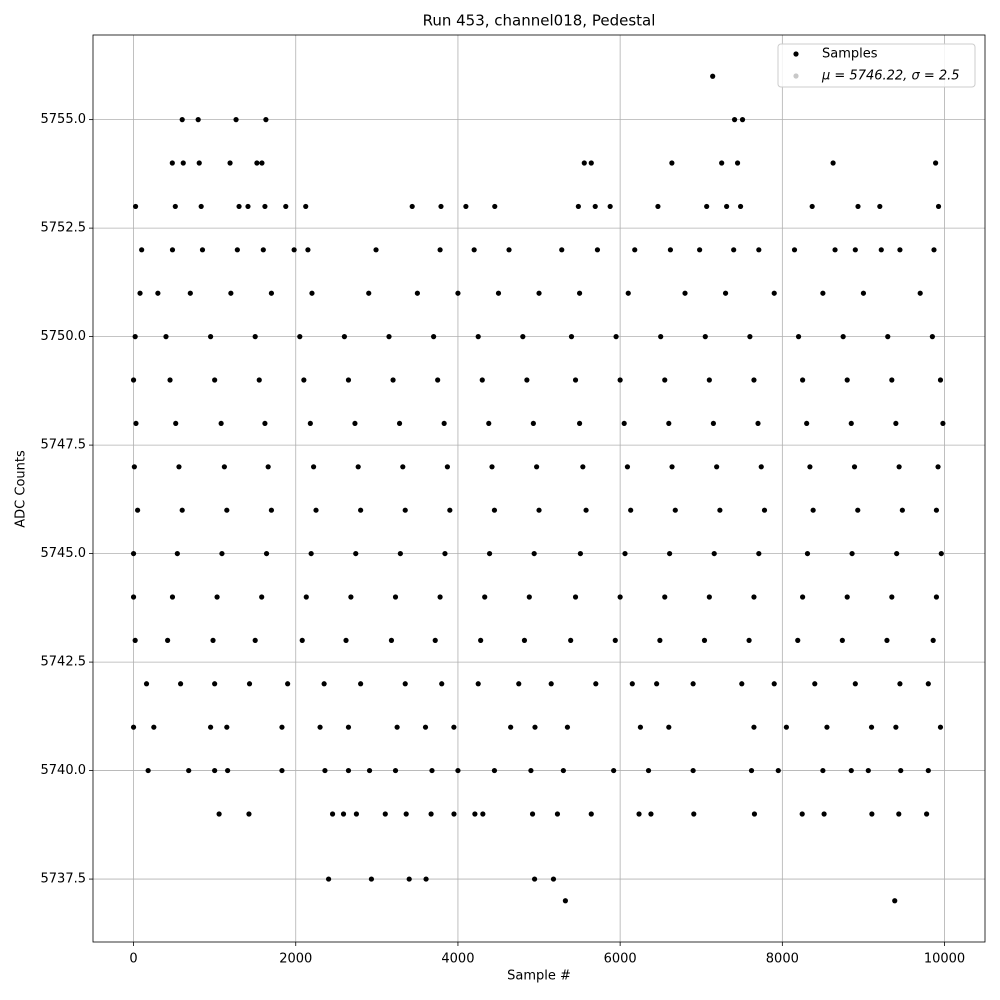 The height and width of the screenshot is (1000, 1000). What do you see at coordinates (796, 76) in the screenshot?
I see `legend-marker` at bounding box center [796, 76].